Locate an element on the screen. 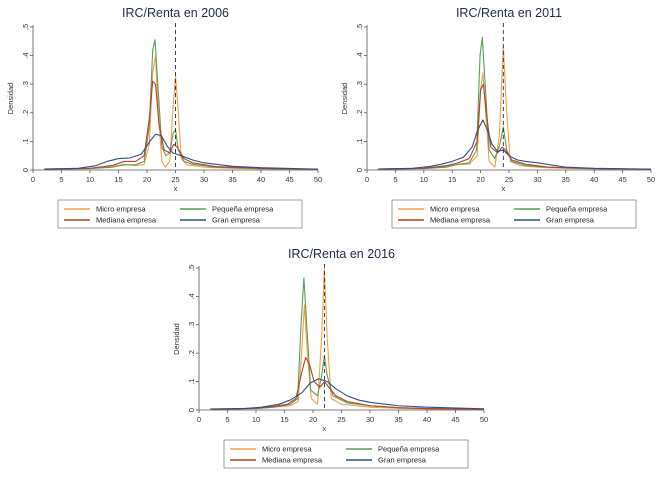 The width and height of the screenshot is (664, 484). chart-title: IRC/Renta en 2016 is located at coordinates (341, 254).